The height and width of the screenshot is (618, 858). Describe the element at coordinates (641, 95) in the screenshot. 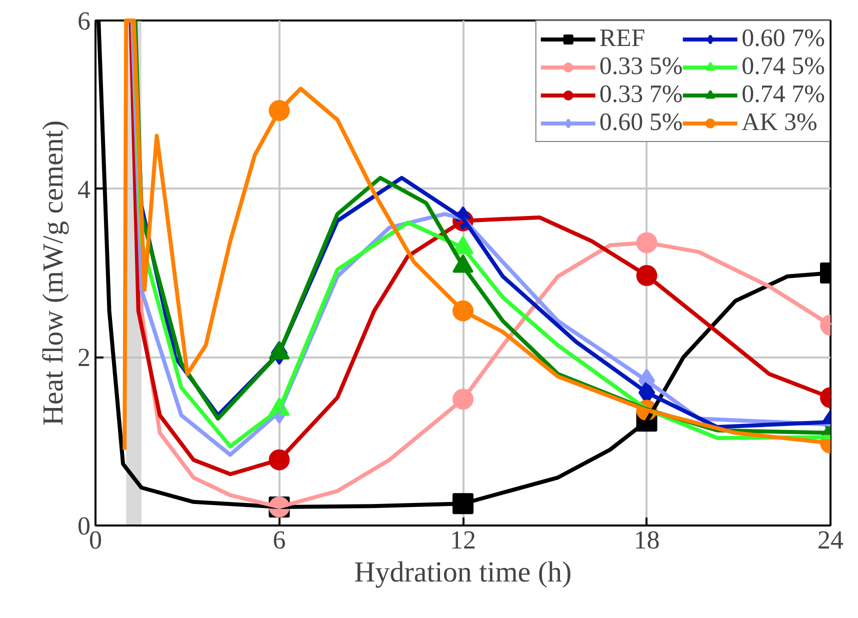

I see `legend-label: 0.33 7%` at that location.